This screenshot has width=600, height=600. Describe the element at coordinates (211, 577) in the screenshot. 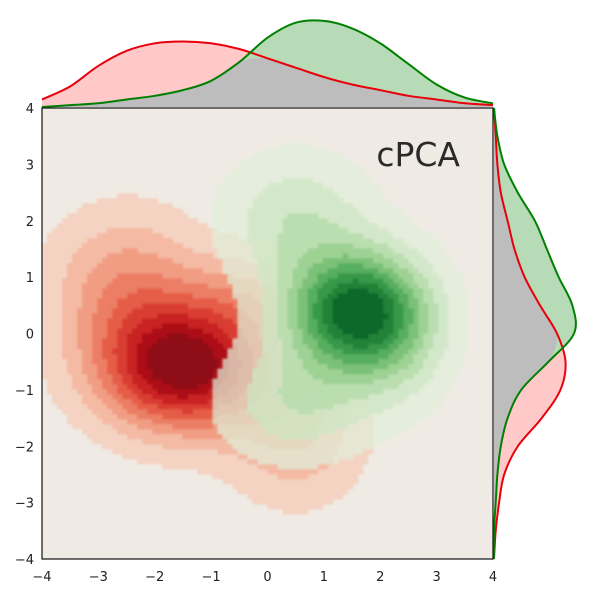

I see `x-tick-label: −1` at that location.